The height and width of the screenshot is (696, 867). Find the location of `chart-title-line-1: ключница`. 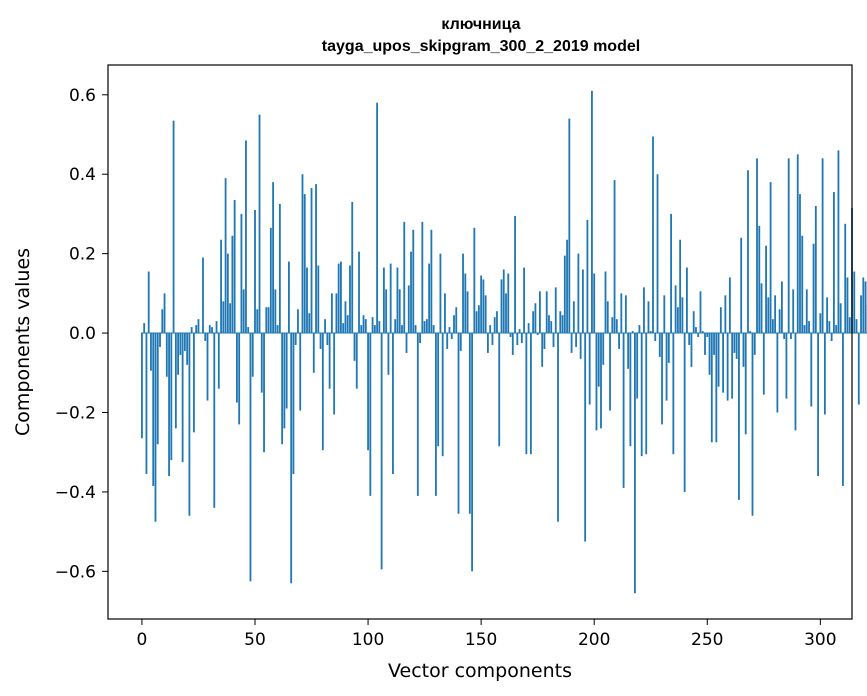

chart-title-line-1: ключница is located at coordinates (480, 24).